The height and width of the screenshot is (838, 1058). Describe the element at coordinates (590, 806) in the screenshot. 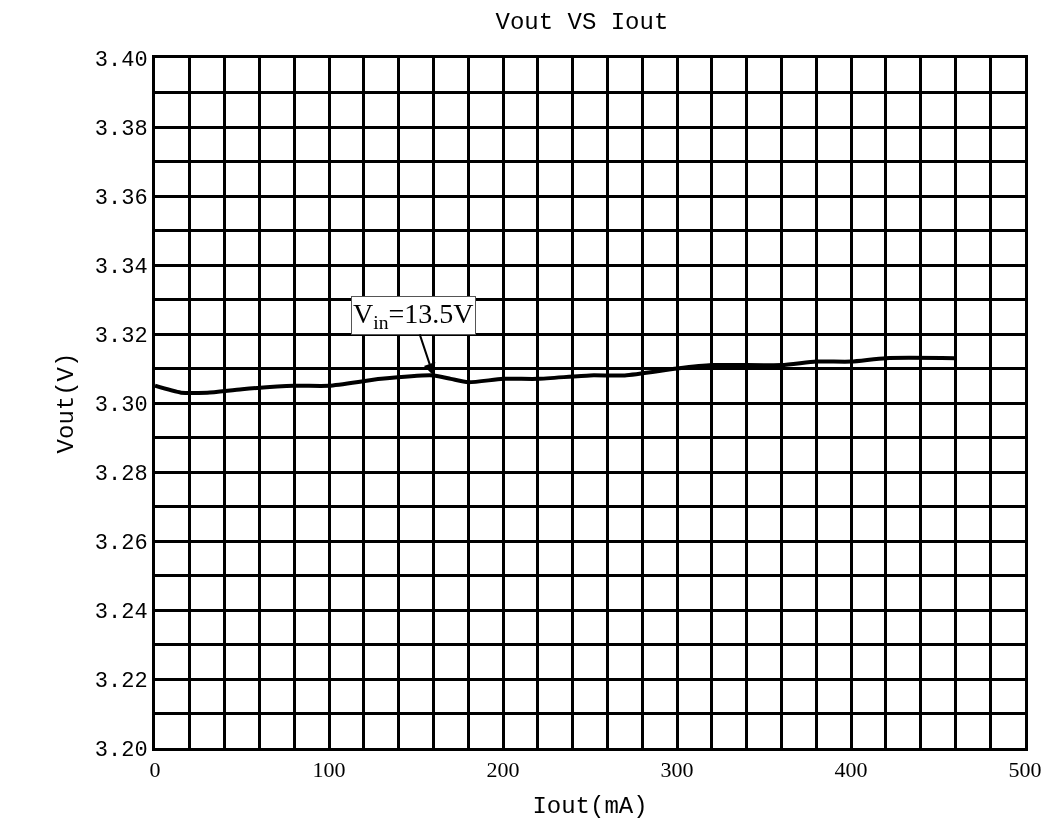

I see `x-axis-title: Iout(mA)` at that location.